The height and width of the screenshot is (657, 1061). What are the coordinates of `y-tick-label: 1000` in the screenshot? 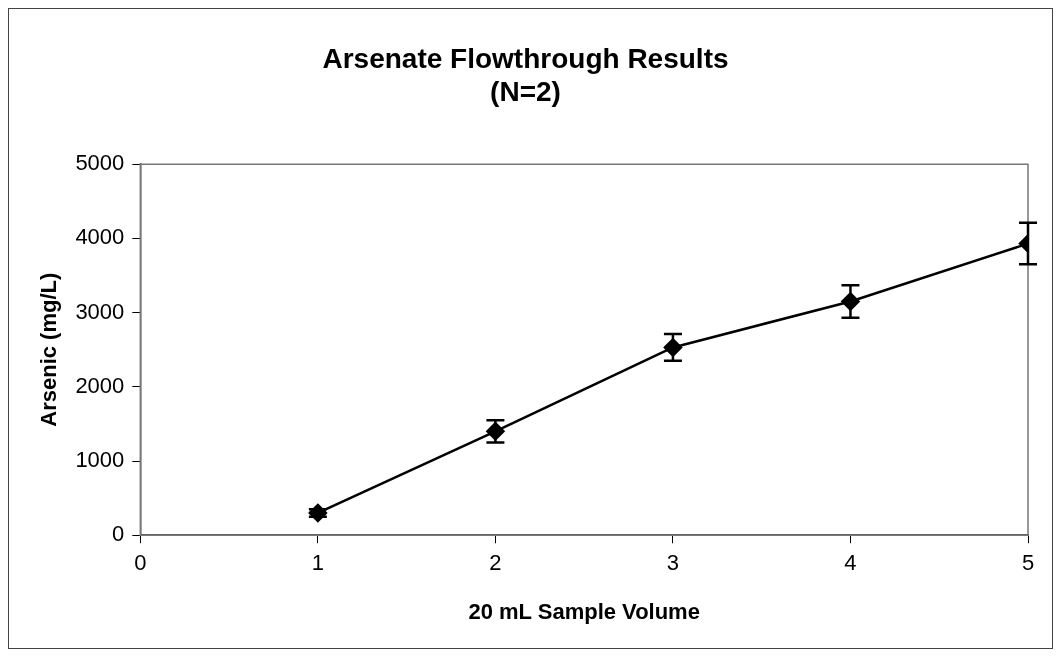 It's located at (100, 460).